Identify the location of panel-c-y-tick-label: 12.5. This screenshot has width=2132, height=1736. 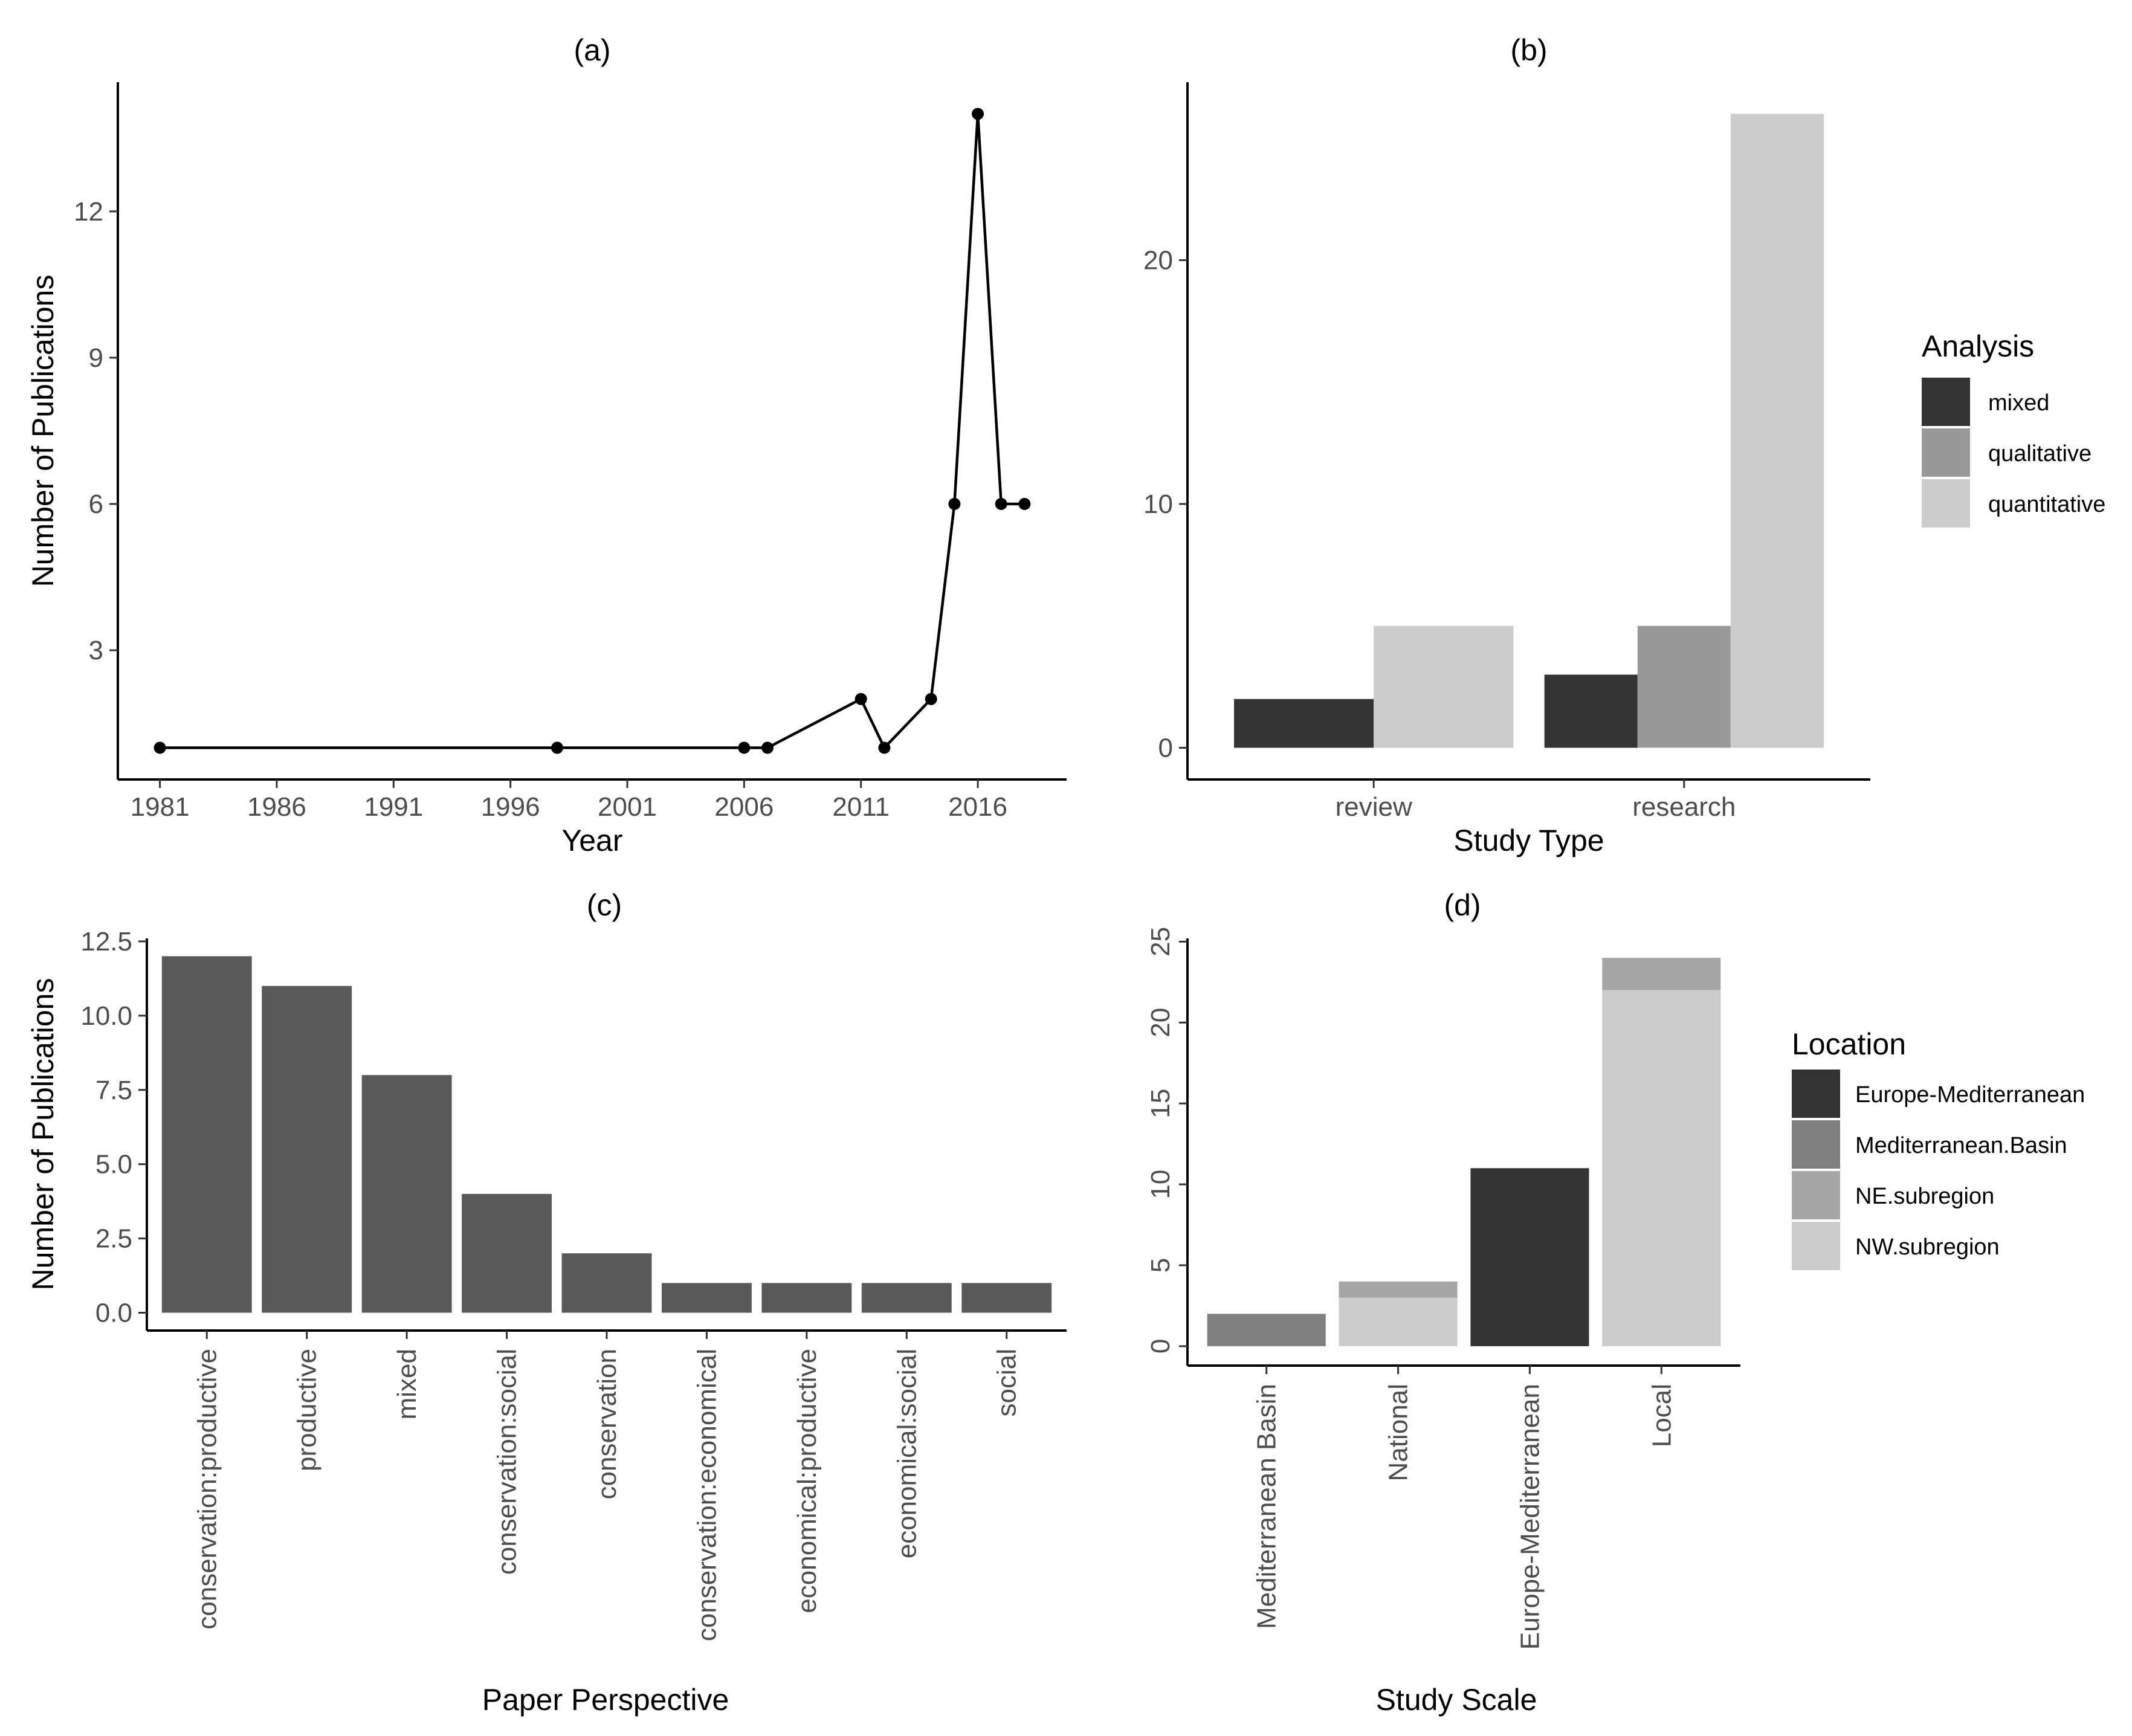
(106, 942).